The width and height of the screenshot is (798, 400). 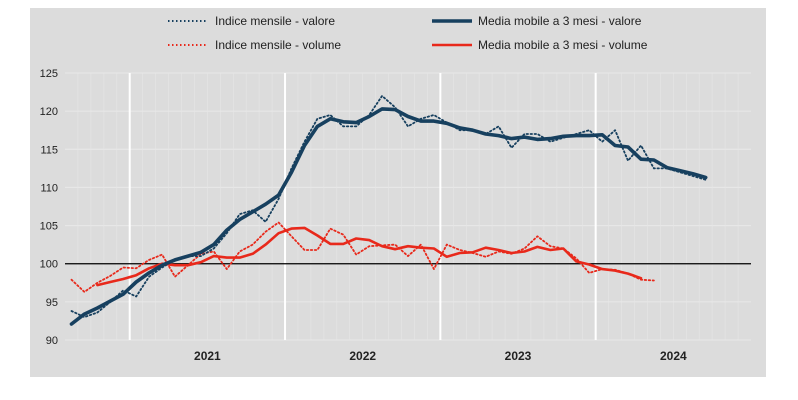 What do you see at coordinates (362, 356) in the screenshot?
I see `x-tick-label-2022: 2022` at bounding box center [362, 356].